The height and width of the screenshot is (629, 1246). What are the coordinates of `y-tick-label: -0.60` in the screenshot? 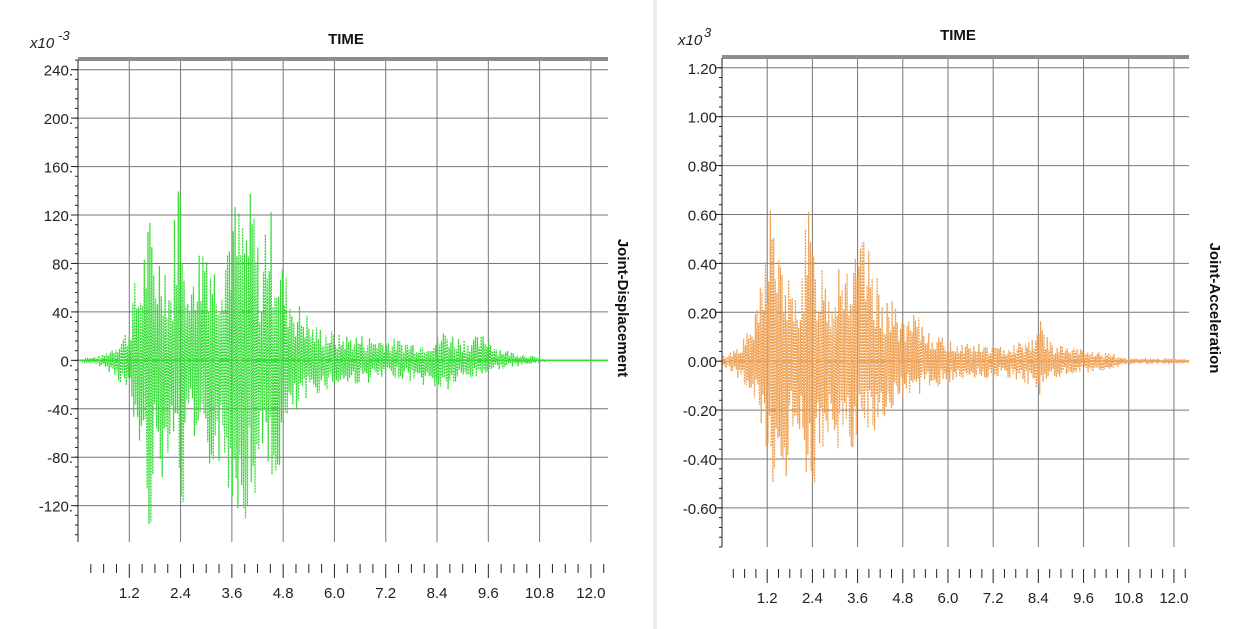 It's located at (700, 509).